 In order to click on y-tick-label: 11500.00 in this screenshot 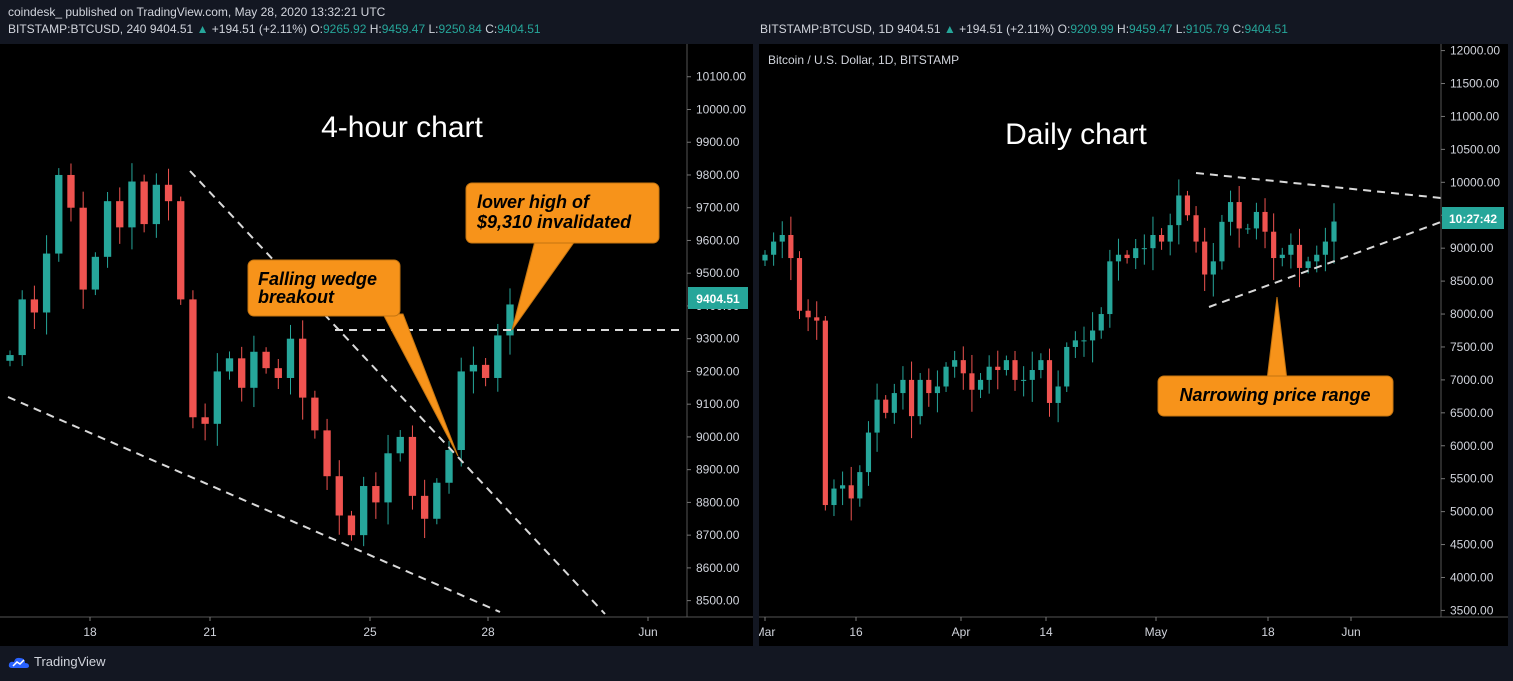, I will do `click(1474, 84)`.